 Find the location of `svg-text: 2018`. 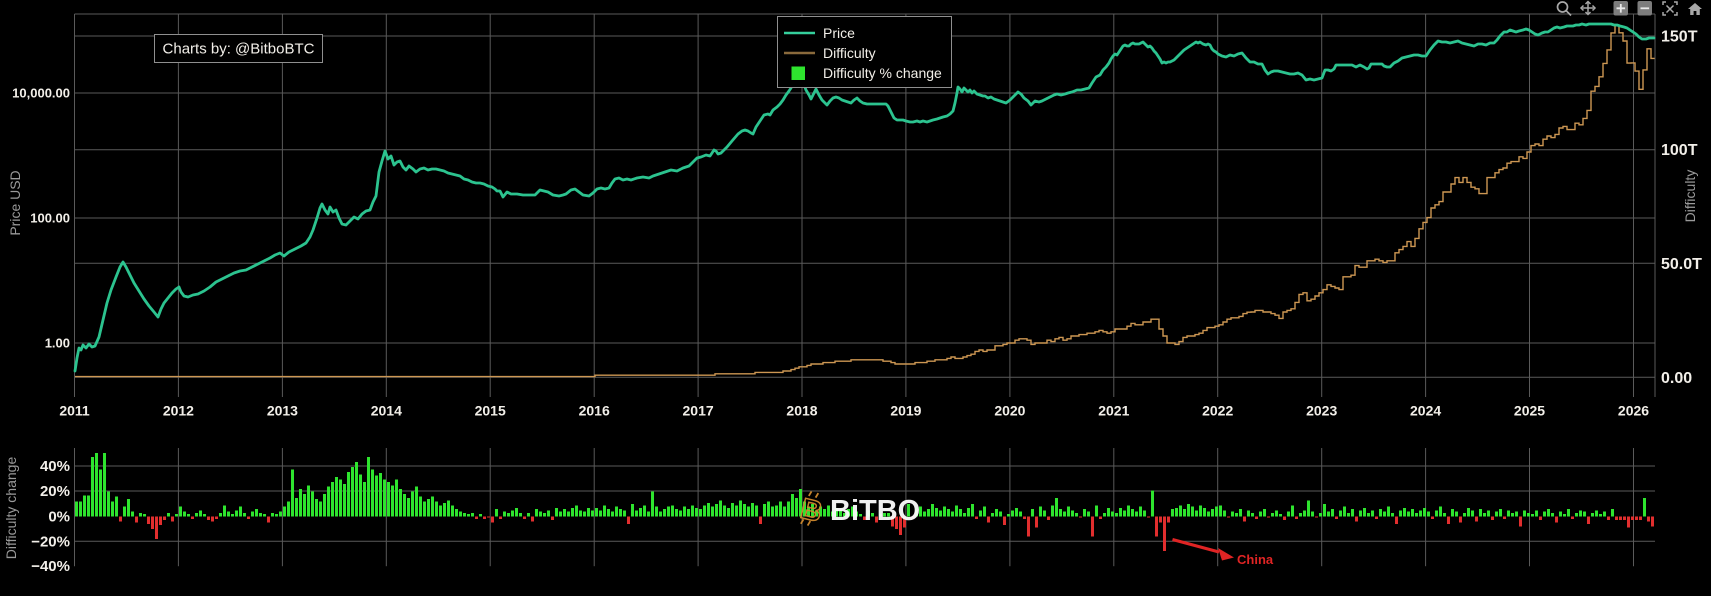

svg-text: 2018 is located at coordinates (801, 411).